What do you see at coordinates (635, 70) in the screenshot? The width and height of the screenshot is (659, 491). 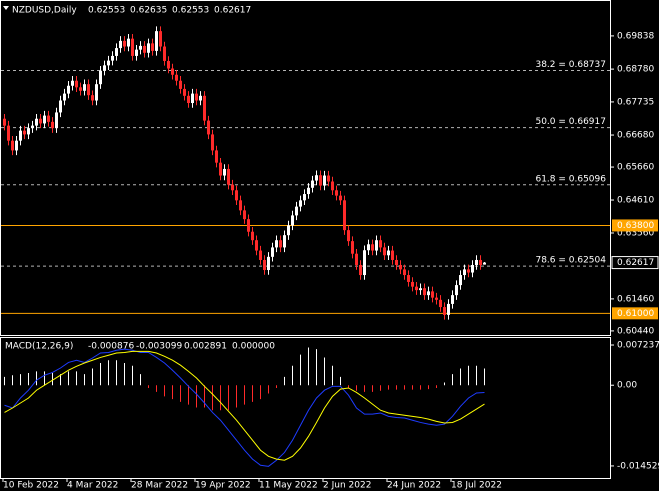 I see `y-tick-label: 0.68780` at bounding box center [635, 70].